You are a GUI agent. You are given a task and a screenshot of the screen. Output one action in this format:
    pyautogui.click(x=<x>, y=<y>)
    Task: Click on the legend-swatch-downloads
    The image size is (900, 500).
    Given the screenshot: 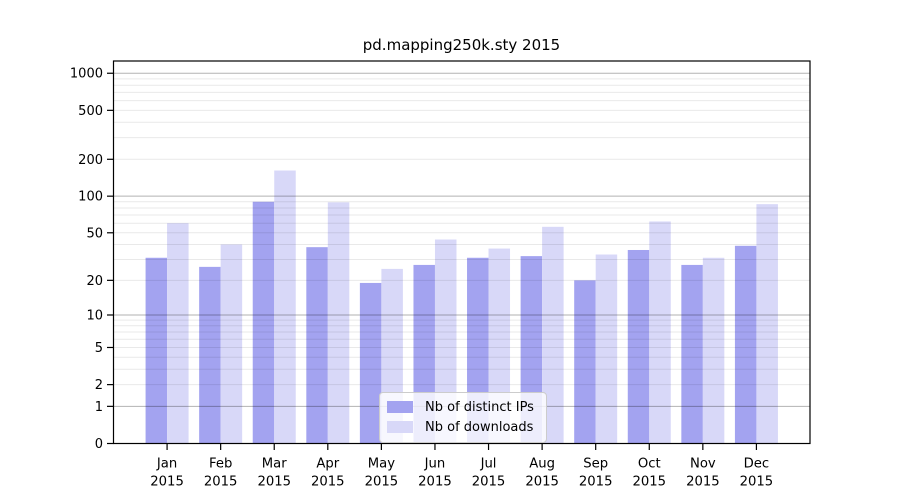 What is the action you would take?
    pyautogui.click(x=400, y=427)
    